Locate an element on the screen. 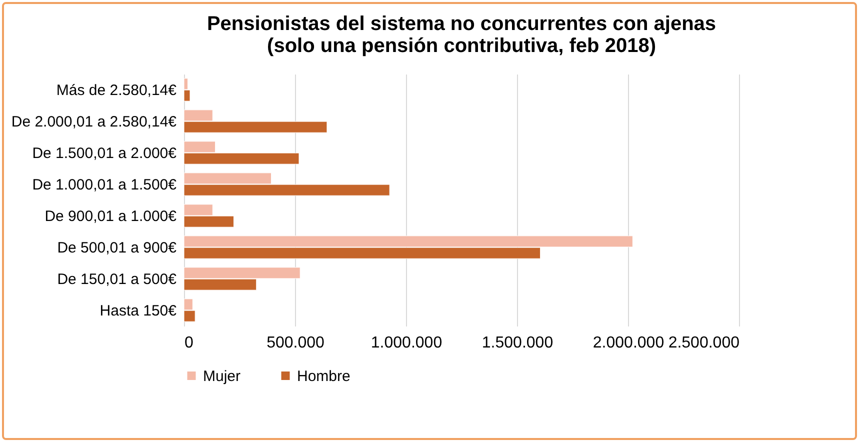 The image size is (863, 446). x-tick-label: 2.000.000 is located at coordinates (628, 343).